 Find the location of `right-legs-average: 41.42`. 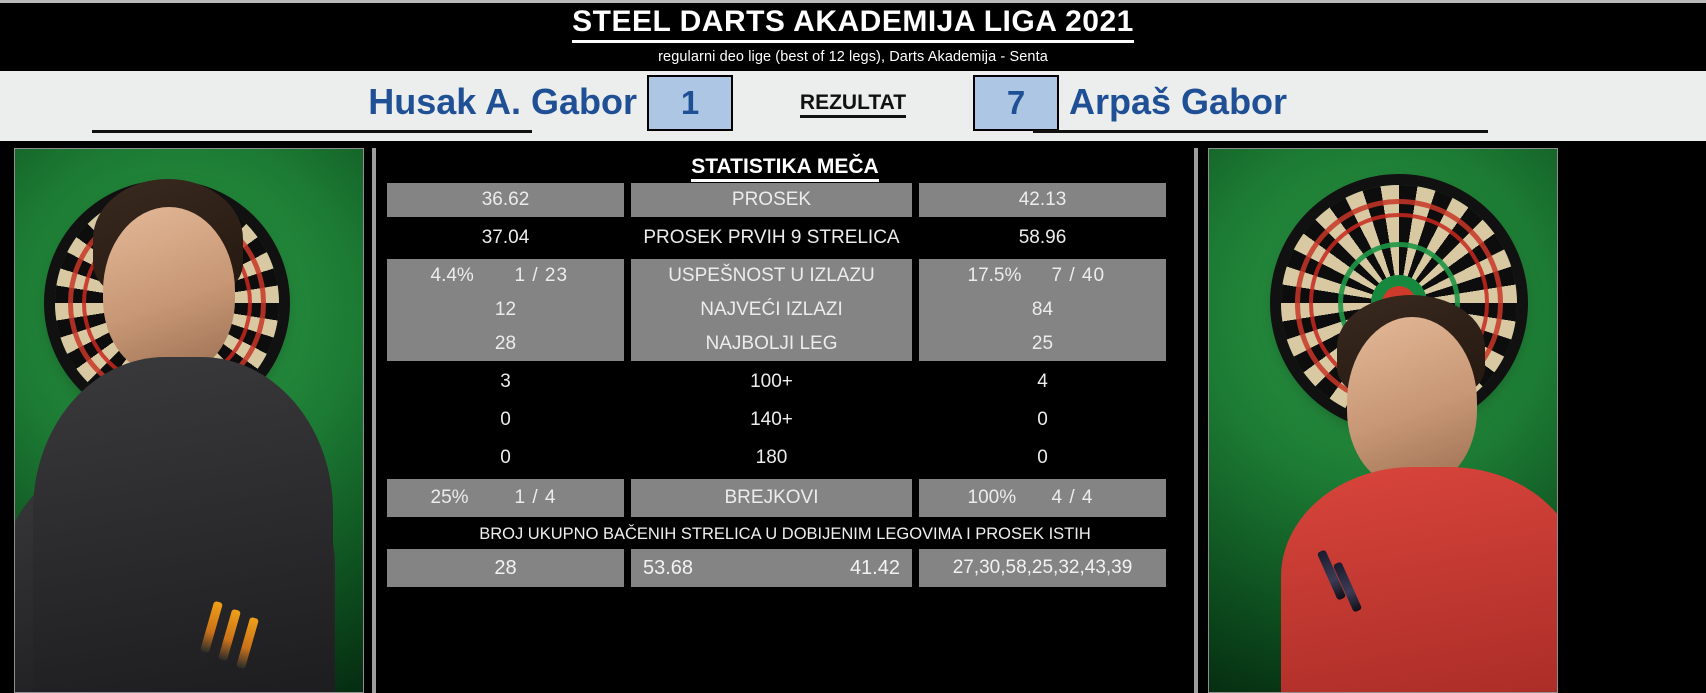

right-legs-average: 41.42 is located at coordinates (874, 567).